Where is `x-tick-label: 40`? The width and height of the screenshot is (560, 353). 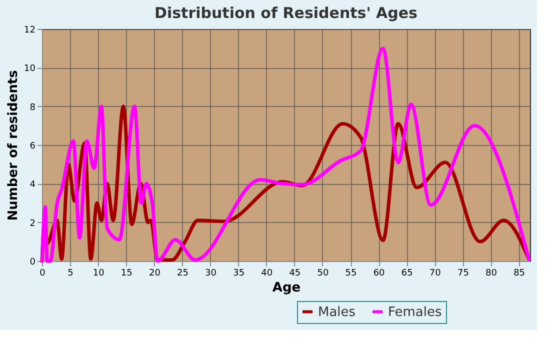 x-tick-label: 40 is located at coordinates (267, 273).